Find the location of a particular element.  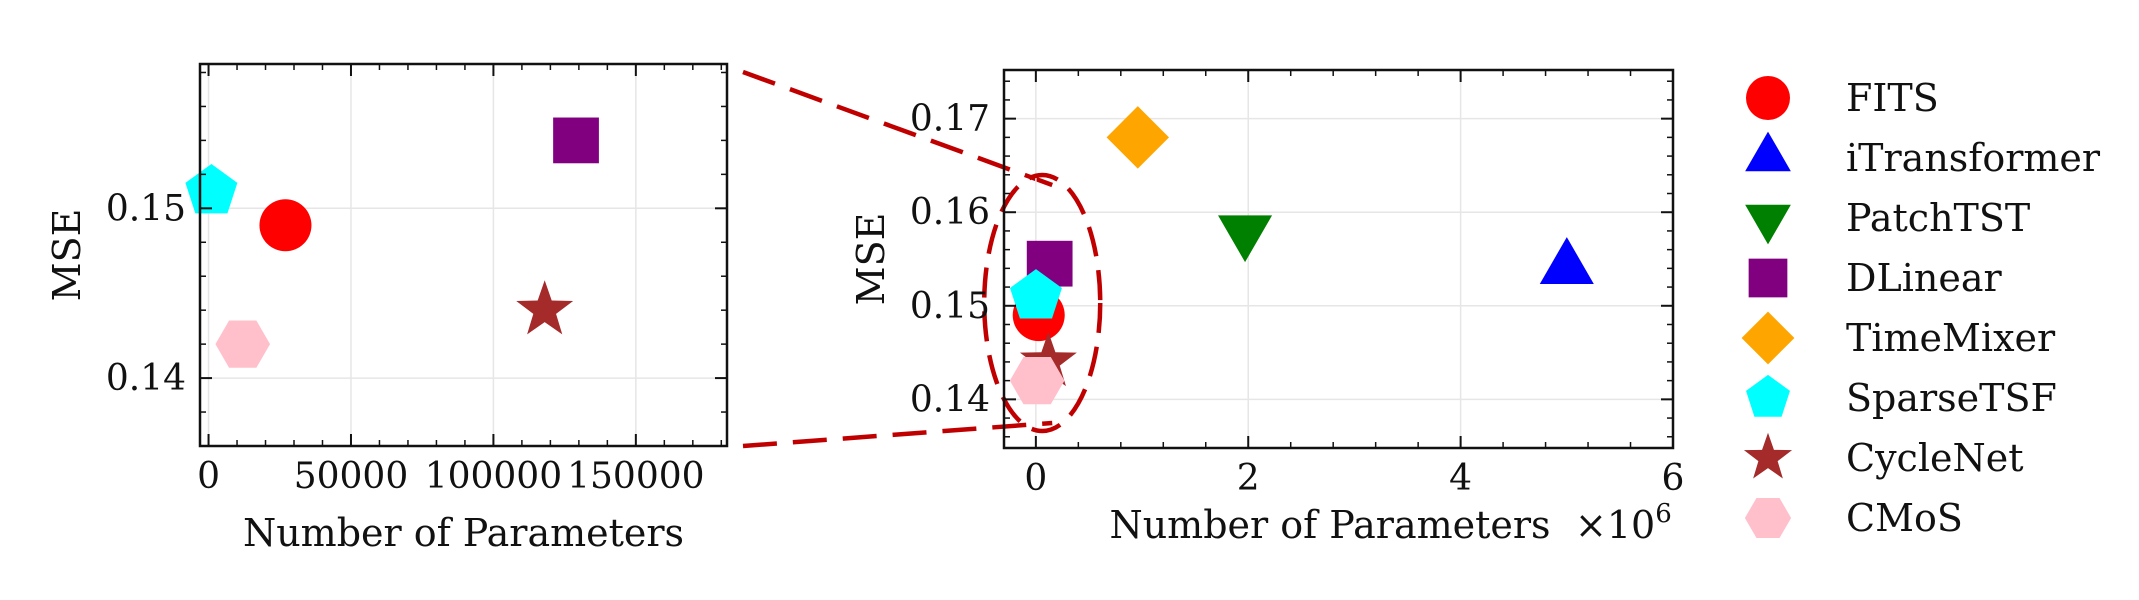

left-y-tick-label: 0.15 is located at coordinates (146, 208).